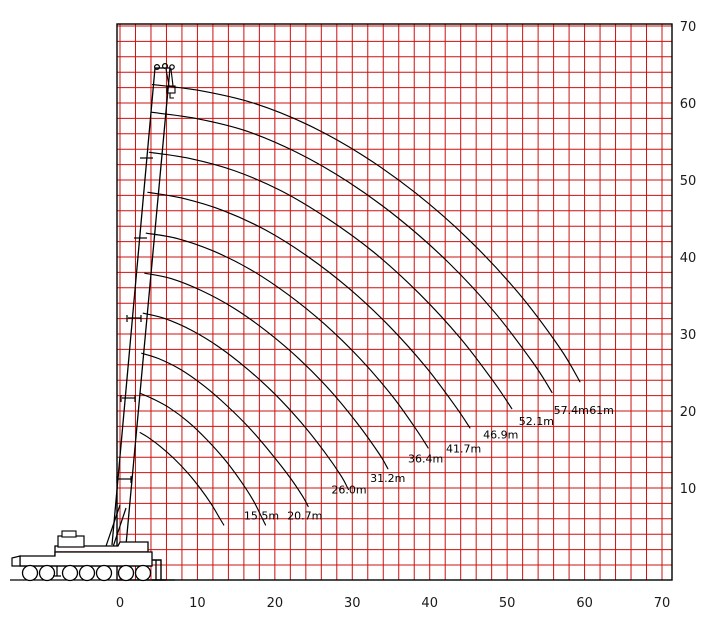 This screenshot has width=717, height=630. Describe the element at coordinates (688, 412) in the screenshot. I see `y-tick-20: 20` at that location.